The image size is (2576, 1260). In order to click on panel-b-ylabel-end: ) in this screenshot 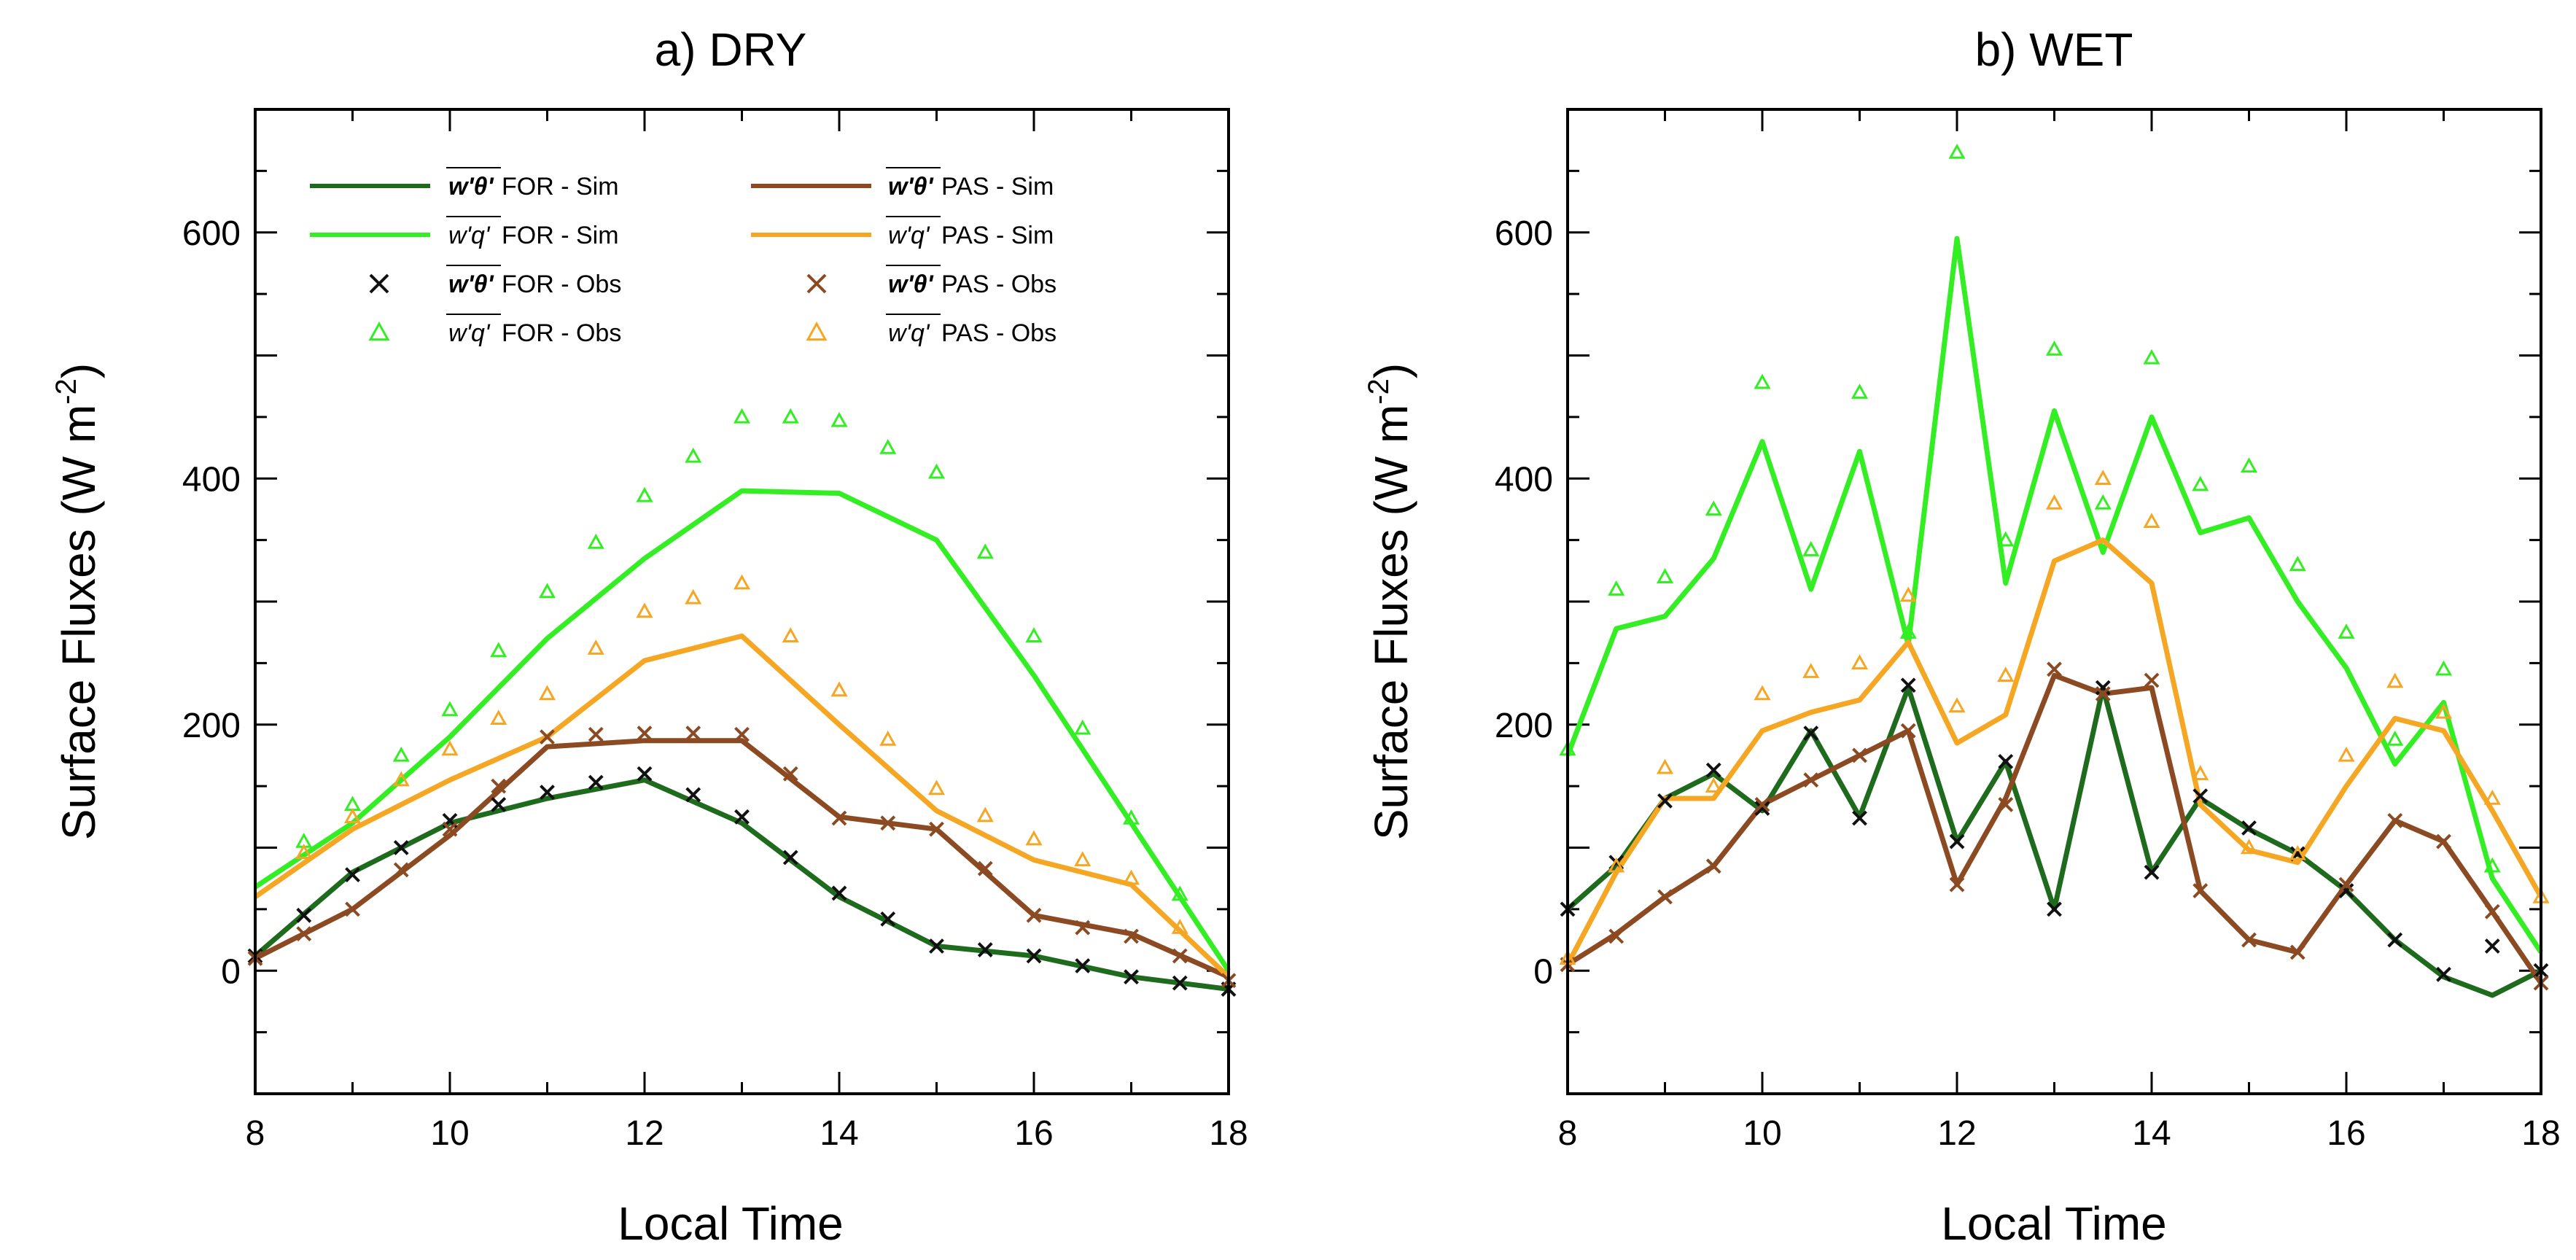, I will do `click(1391, 370)`.